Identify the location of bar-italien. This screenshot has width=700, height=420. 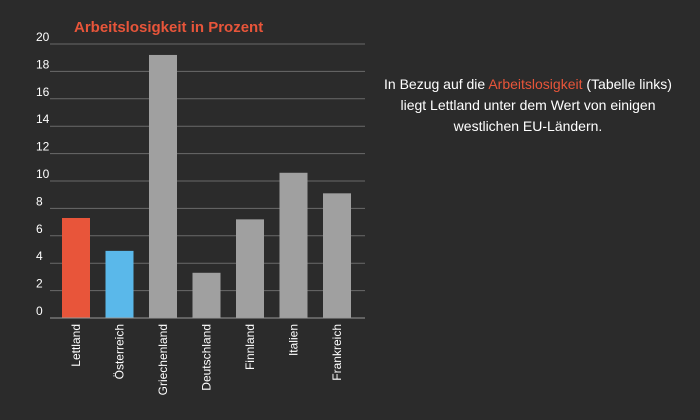
(293, 245).